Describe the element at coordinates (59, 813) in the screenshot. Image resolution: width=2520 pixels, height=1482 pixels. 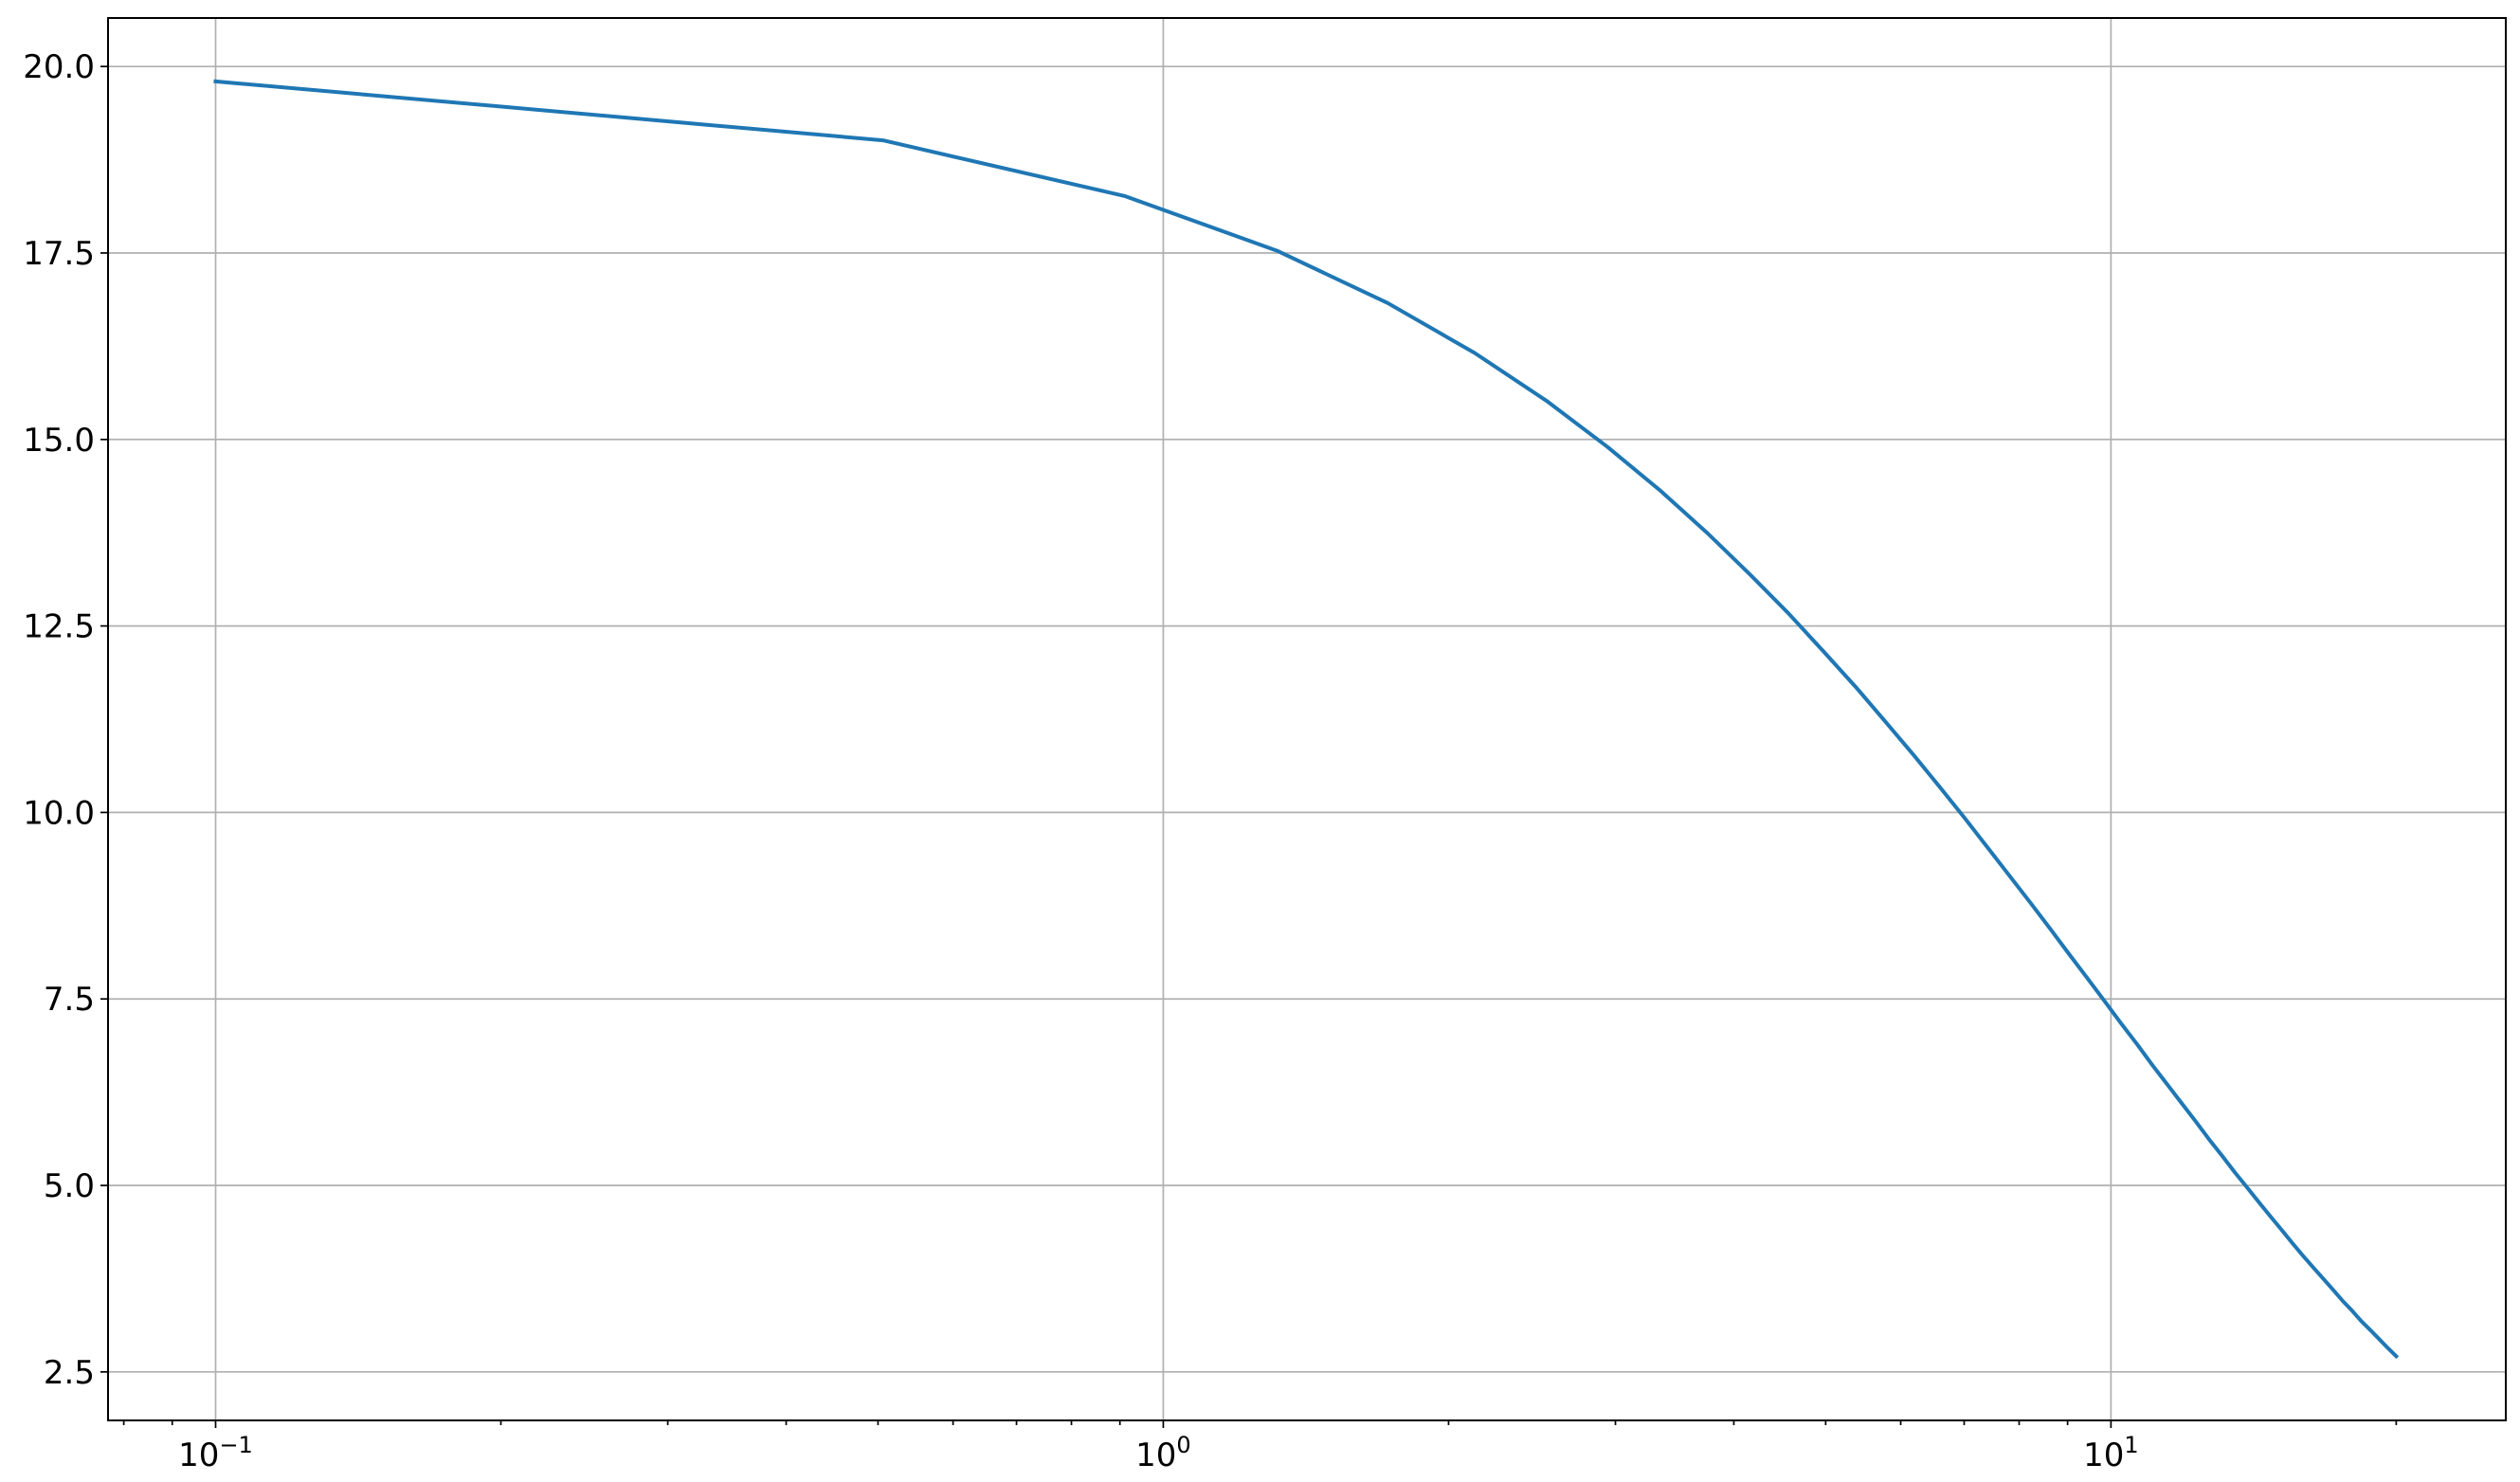
I see `y-tick-label: 10.0` at that location.